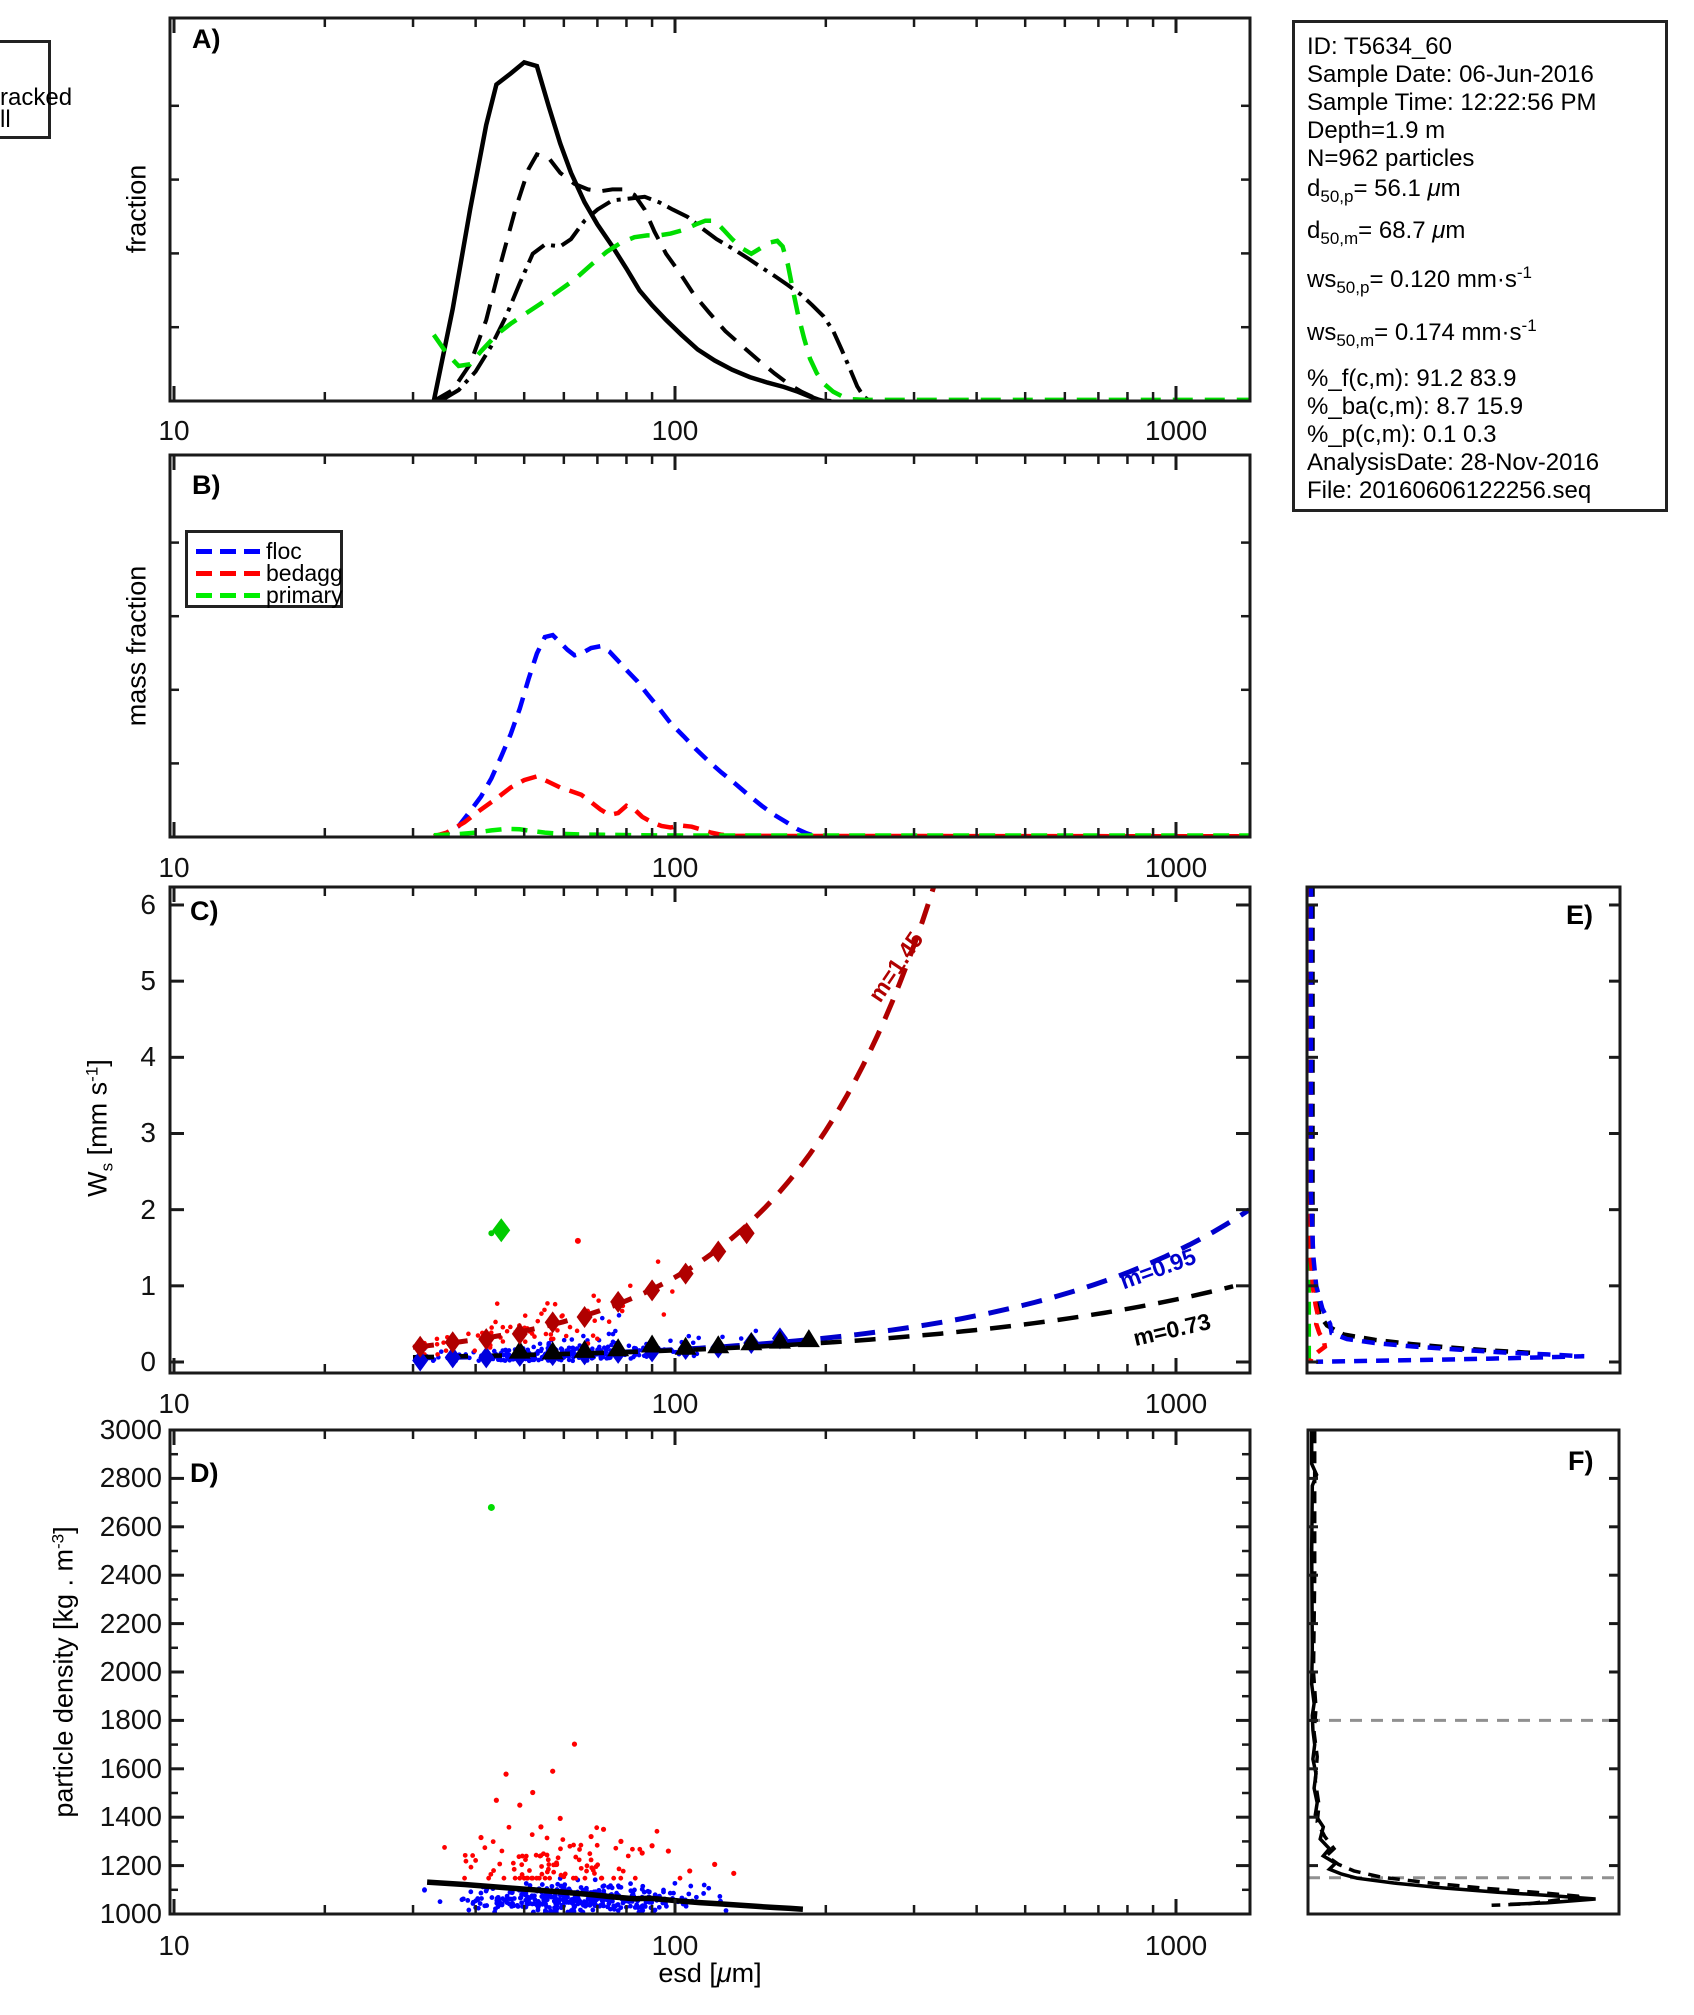  I want to click on info-line-4: N=962 particles, so click(1391, 158).